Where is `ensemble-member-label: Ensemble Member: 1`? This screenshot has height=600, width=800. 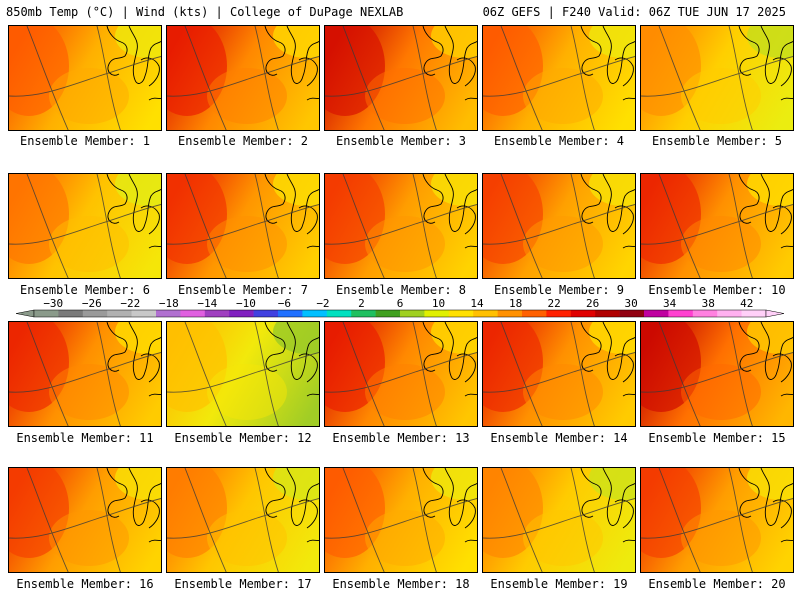
ensemble-member-label: Ensemble Member: 1 is located at coordinates (85, 141).